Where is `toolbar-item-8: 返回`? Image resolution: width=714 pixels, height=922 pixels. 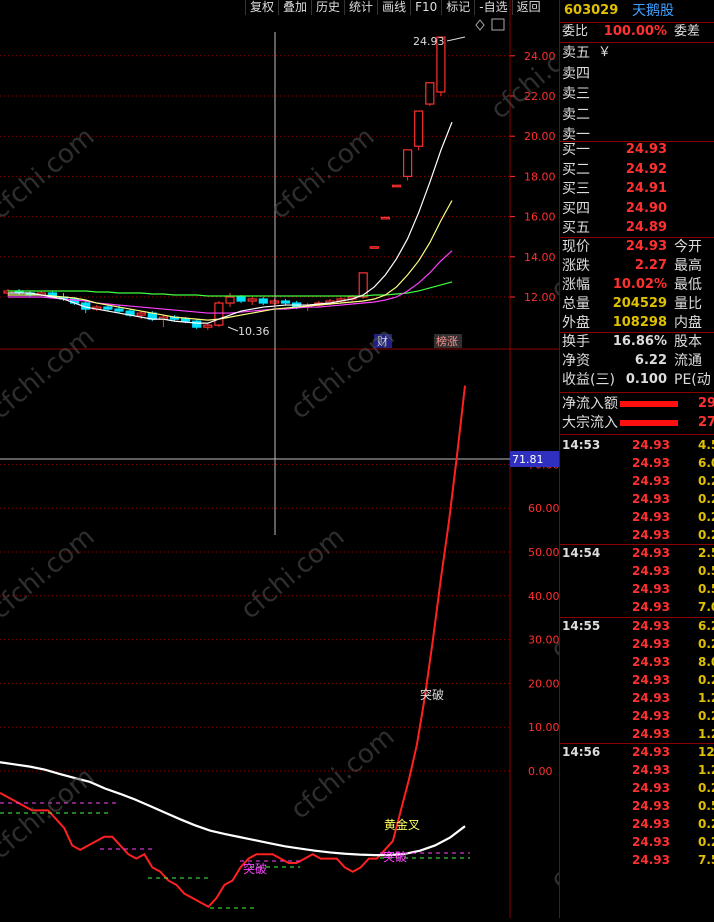 toolbar-item-8: 返回 is located at coordinates (528, 7).